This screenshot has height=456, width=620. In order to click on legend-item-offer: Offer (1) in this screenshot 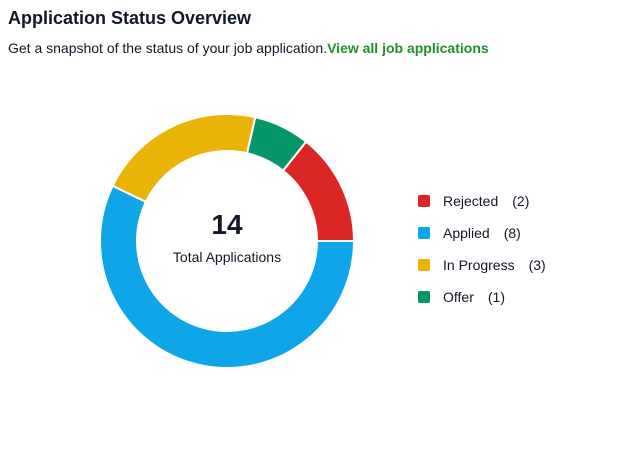, I will do `click(482, 297)`.